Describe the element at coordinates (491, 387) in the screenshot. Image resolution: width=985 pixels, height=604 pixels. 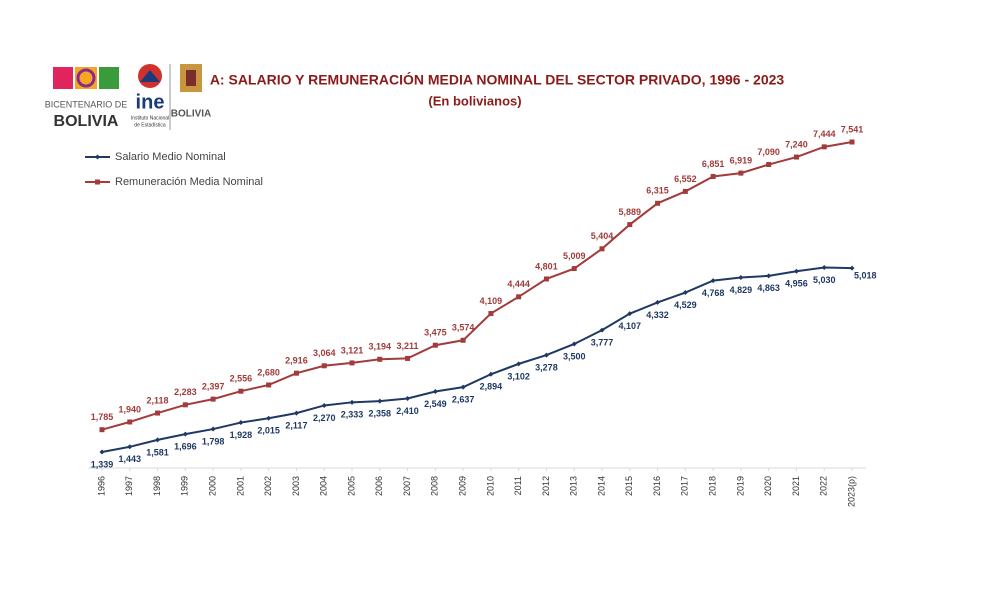
I see `data-label: 2,894` at that location.